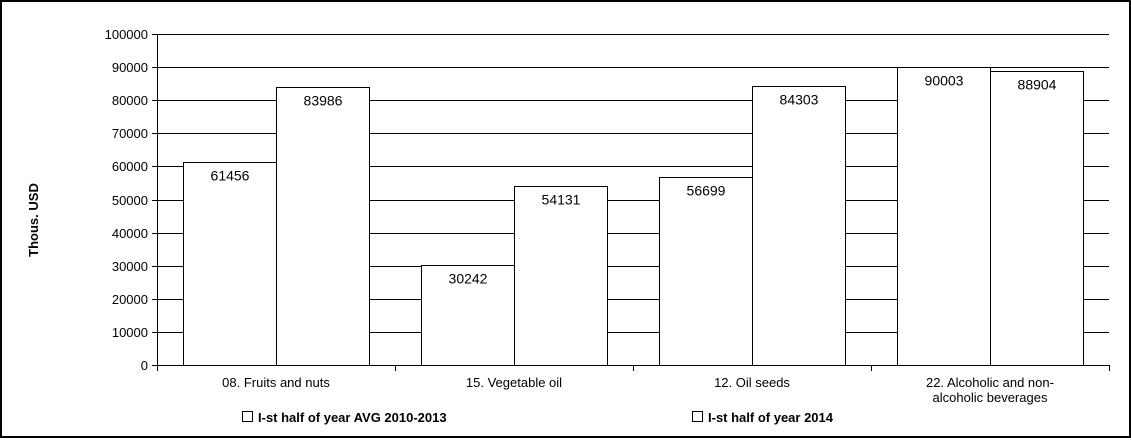 The width and height of the screenshot is (1131, 441). I want to click on y-tick-label: 40000, so click(130, 233).